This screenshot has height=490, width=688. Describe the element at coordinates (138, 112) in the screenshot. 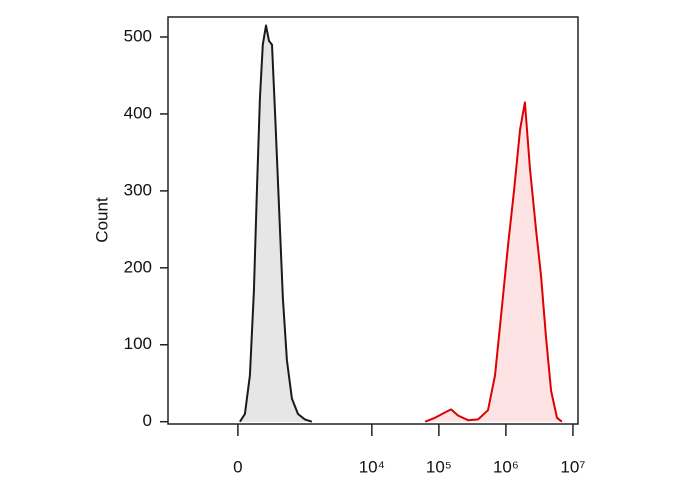

I see `y-tick-label: 400` at that location.